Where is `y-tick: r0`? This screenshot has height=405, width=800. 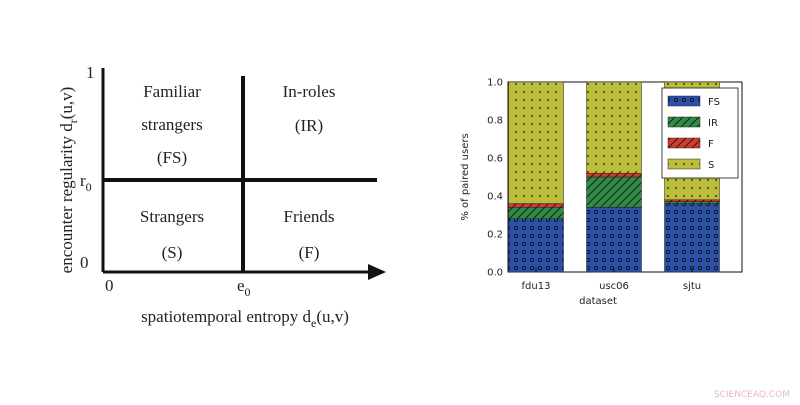 y-tick: r0 is located at coordinates (86, 182).